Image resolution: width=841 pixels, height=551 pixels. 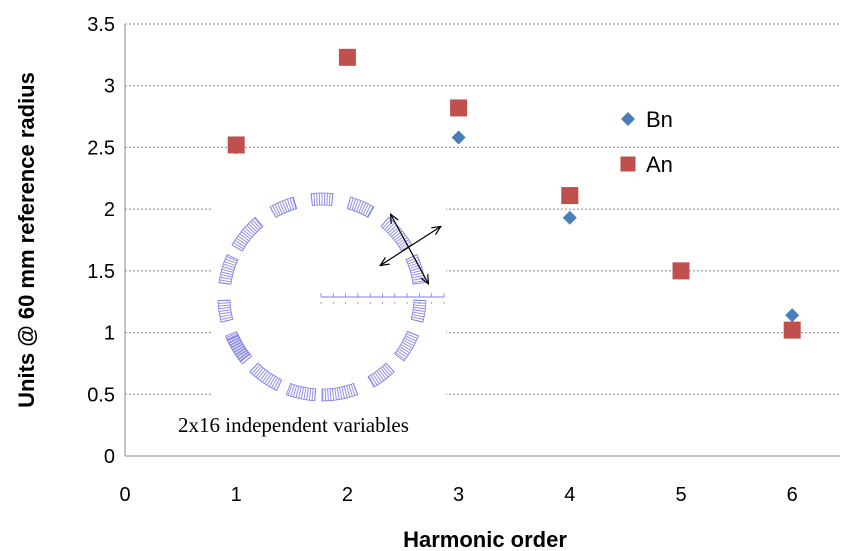 What do you see at coordinates (101, 25) in the screenshot?
I see `y-tick-label: 3.5` at bounding box center [101, 25].